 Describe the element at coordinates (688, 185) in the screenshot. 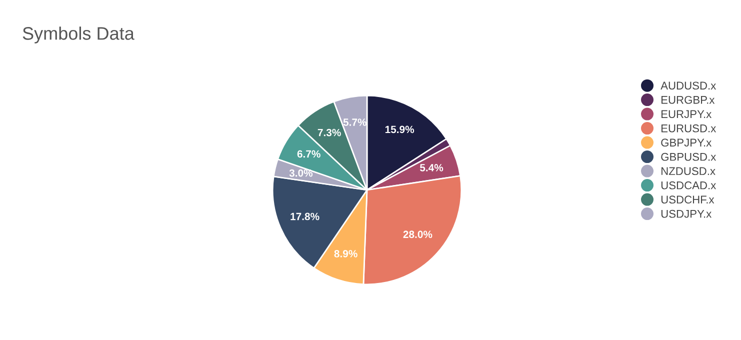

I see `legend-label: USDCAD.x` at that location.